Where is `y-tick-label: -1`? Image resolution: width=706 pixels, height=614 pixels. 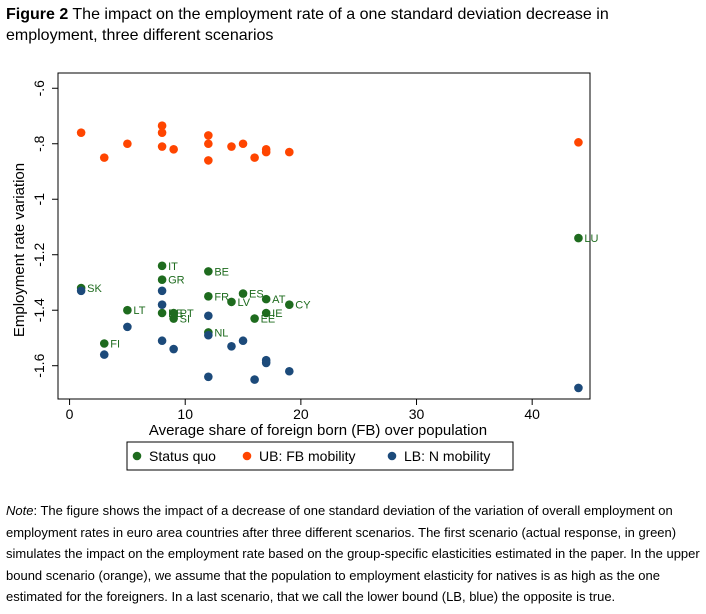 y-tick-label: -1 is located at coordinates (39, 199).